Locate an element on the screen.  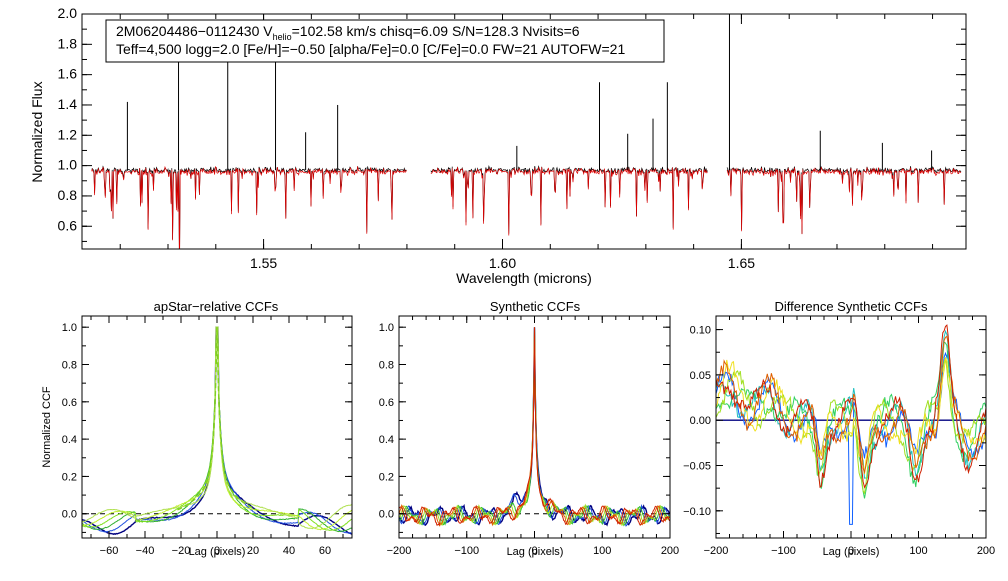
spectrum-observed-line is located at coordinates (844, 199).